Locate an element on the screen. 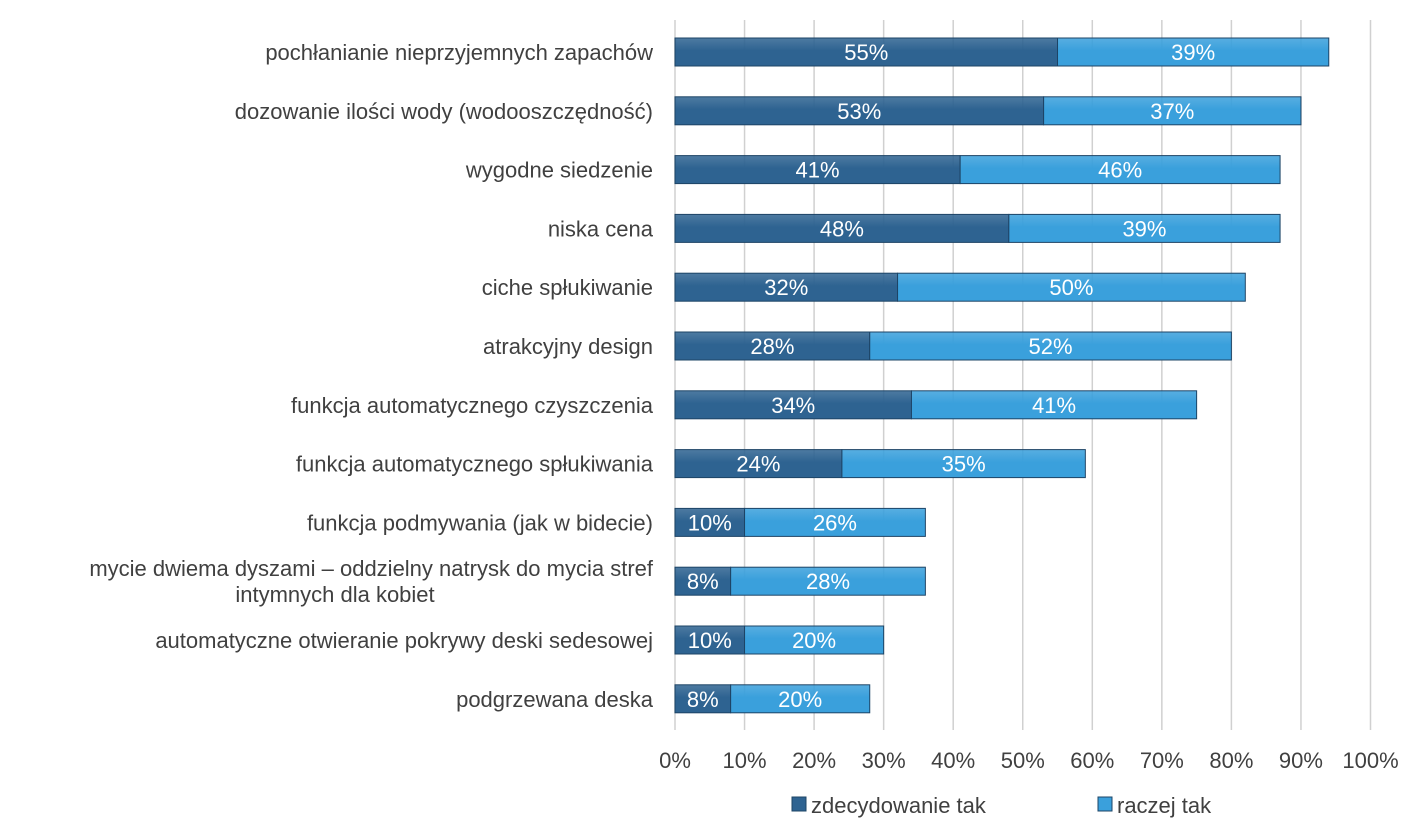 Image resolution: width=1425 pixels, height=838 pixels. bar-value-label: 50% is located at coordinates (1071, 287).